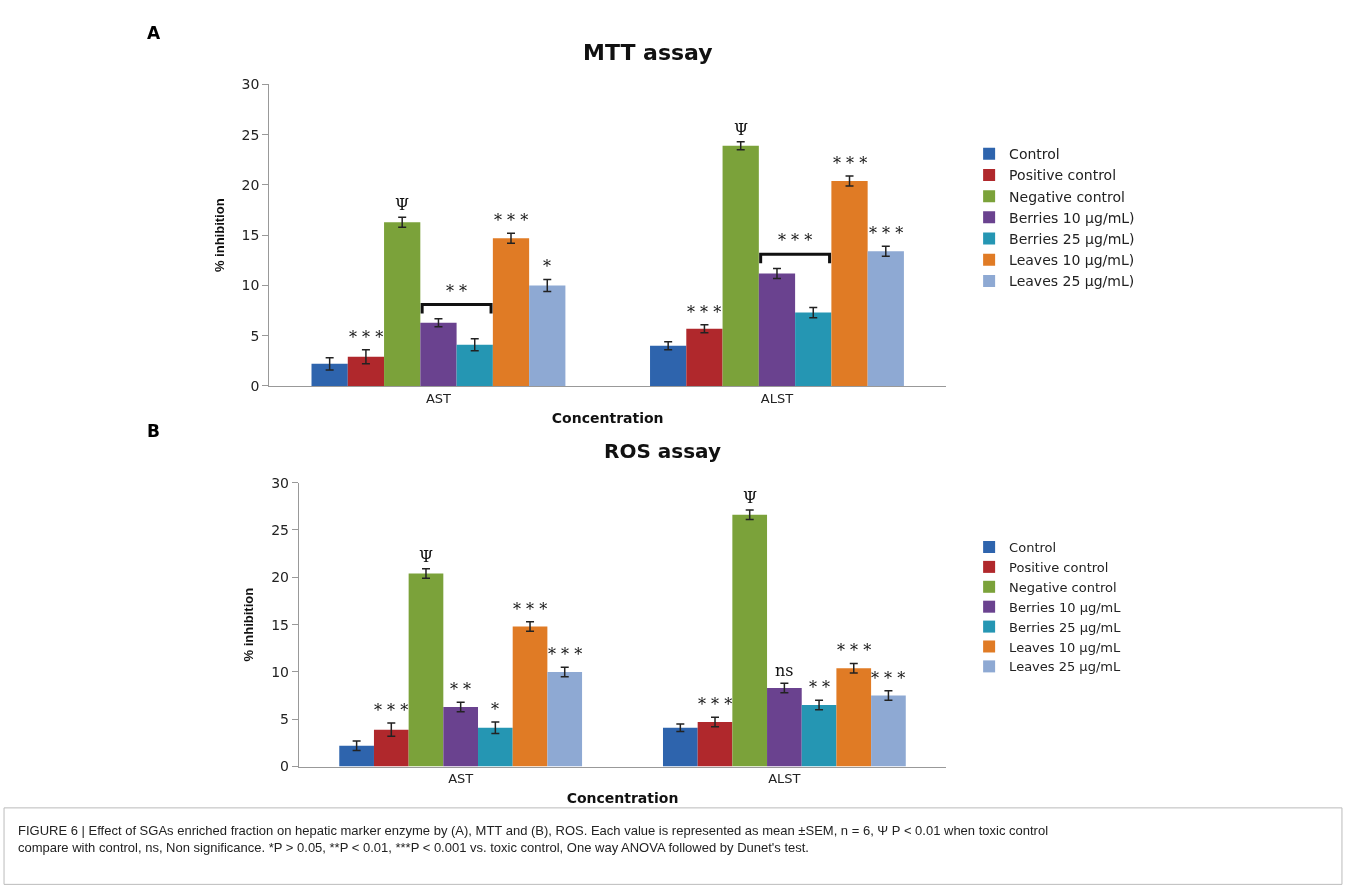 The width and height of the screenshot is (1346, 895). I want to click on chart-title: MTT assay, so click(648, 52).